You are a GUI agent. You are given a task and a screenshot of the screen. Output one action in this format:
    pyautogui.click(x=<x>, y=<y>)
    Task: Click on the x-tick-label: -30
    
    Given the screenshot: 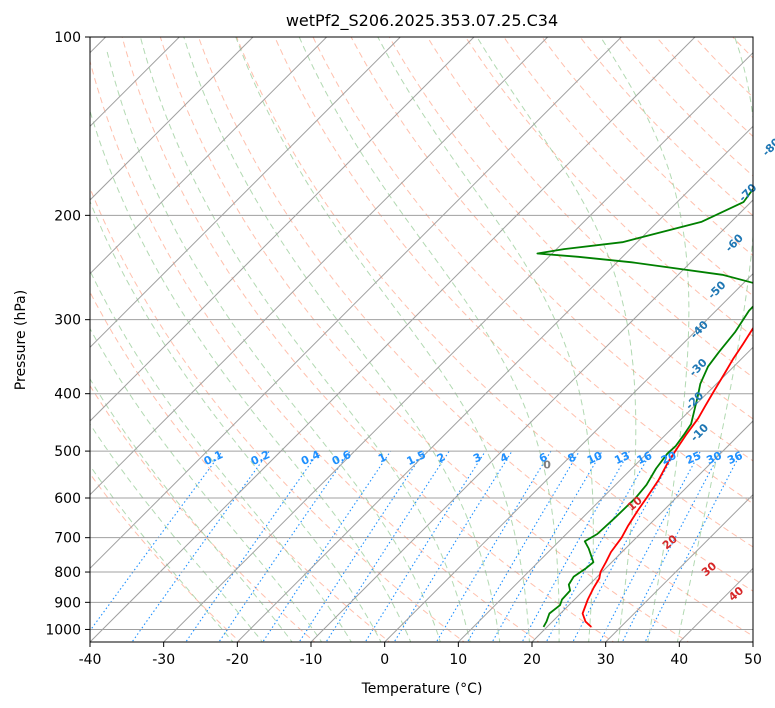 What is the action you would take?
    pyautogui.click(x=163, y=660)
    